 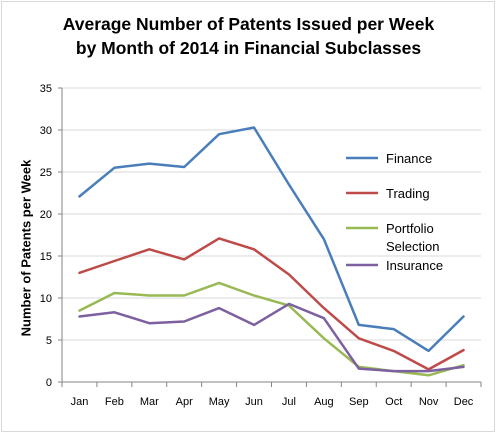 I want to click on legend-label: Insurance, so click(x=414, y=265).